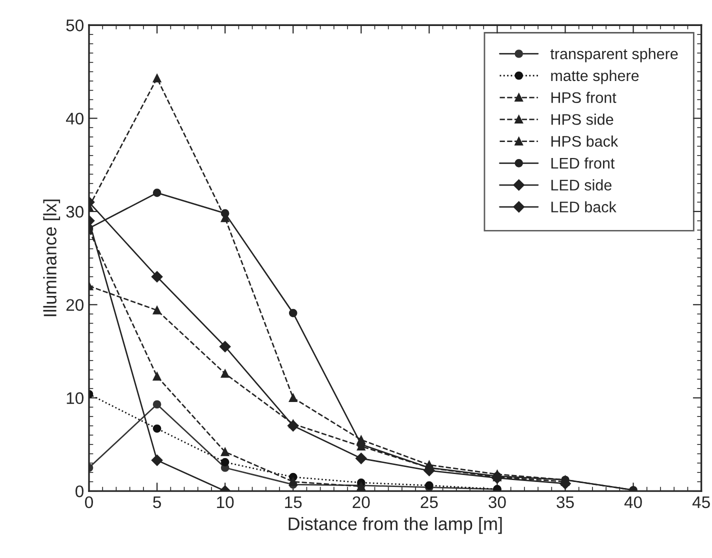 The image size is (712, 558). Describe the element at coordinates (582, 119) in the screenshot. I see `legend-label: HPS side` at that location.